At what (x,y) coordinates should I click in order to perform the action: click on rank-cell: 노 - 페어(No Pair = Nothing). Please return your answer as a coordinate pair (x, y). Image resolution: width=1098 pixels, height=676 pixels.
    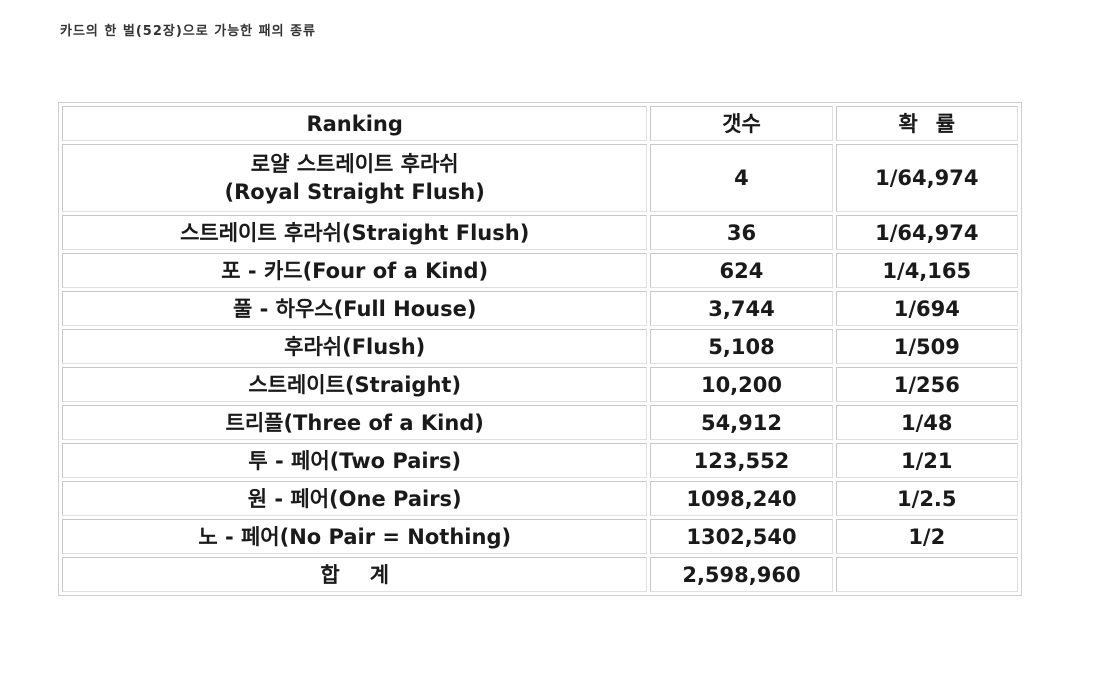
    Looking at the image, I should click on (355, 536).